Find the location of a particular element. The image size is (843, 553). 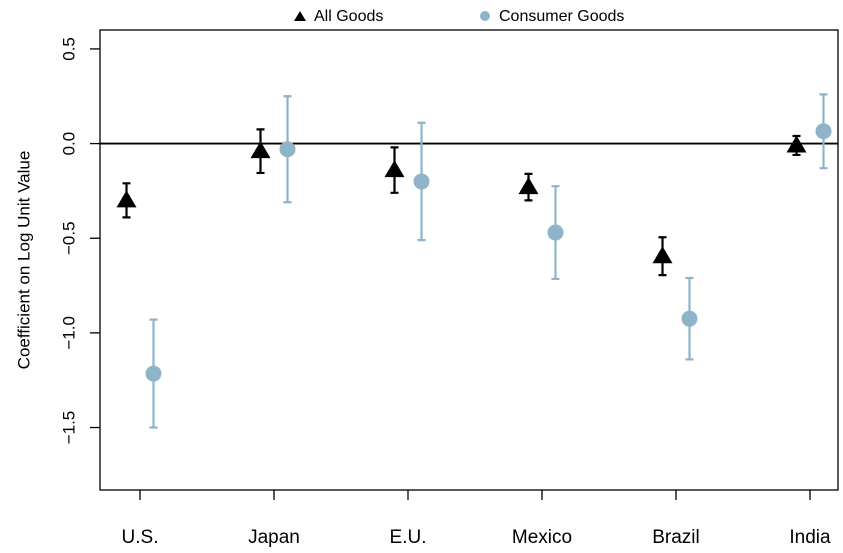

x-tick-label: E.U. is located at coordinates (408, 537).